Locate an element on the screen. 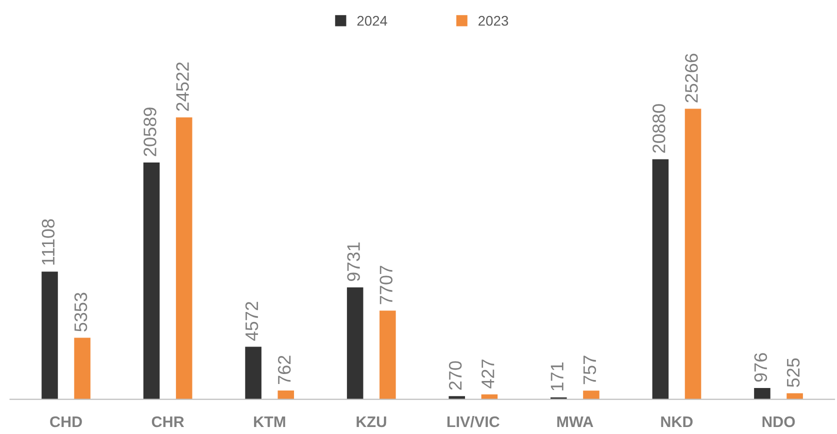  legend-label: 2023 is located at coordinates (493, 21).